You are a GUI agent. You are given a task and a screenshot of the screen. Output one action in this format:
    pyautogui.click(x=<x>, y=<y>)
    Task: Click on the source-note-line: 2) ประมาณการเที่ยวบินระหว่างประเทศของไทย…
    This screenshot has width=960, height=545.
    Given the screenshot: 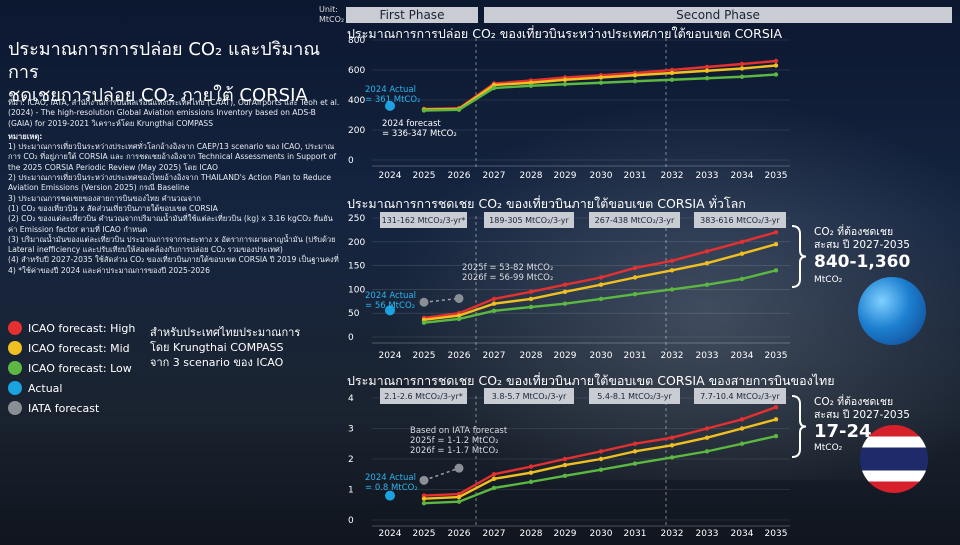 What is the action you would take?
    pyautogui.click(x=170, y=183)
    